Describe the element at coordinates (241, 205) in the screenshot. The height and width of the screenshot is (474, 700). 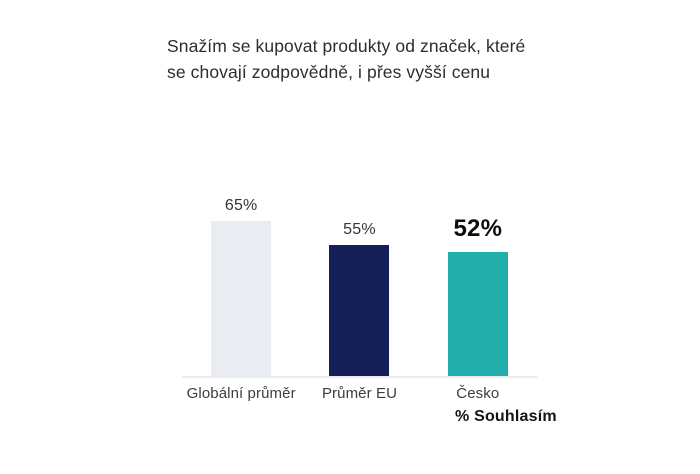
I see `bar-value-label: 65%` at that location.